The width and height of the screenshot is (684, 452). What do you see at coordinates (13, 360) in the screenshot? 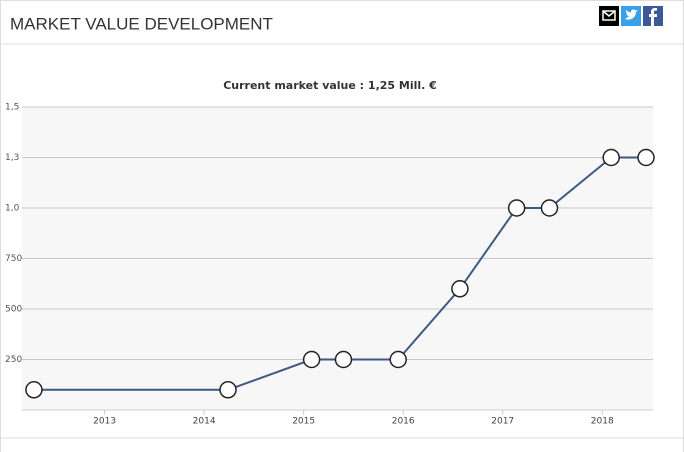
I see `y-tick-label: 250` at bounding box center [13, 360].